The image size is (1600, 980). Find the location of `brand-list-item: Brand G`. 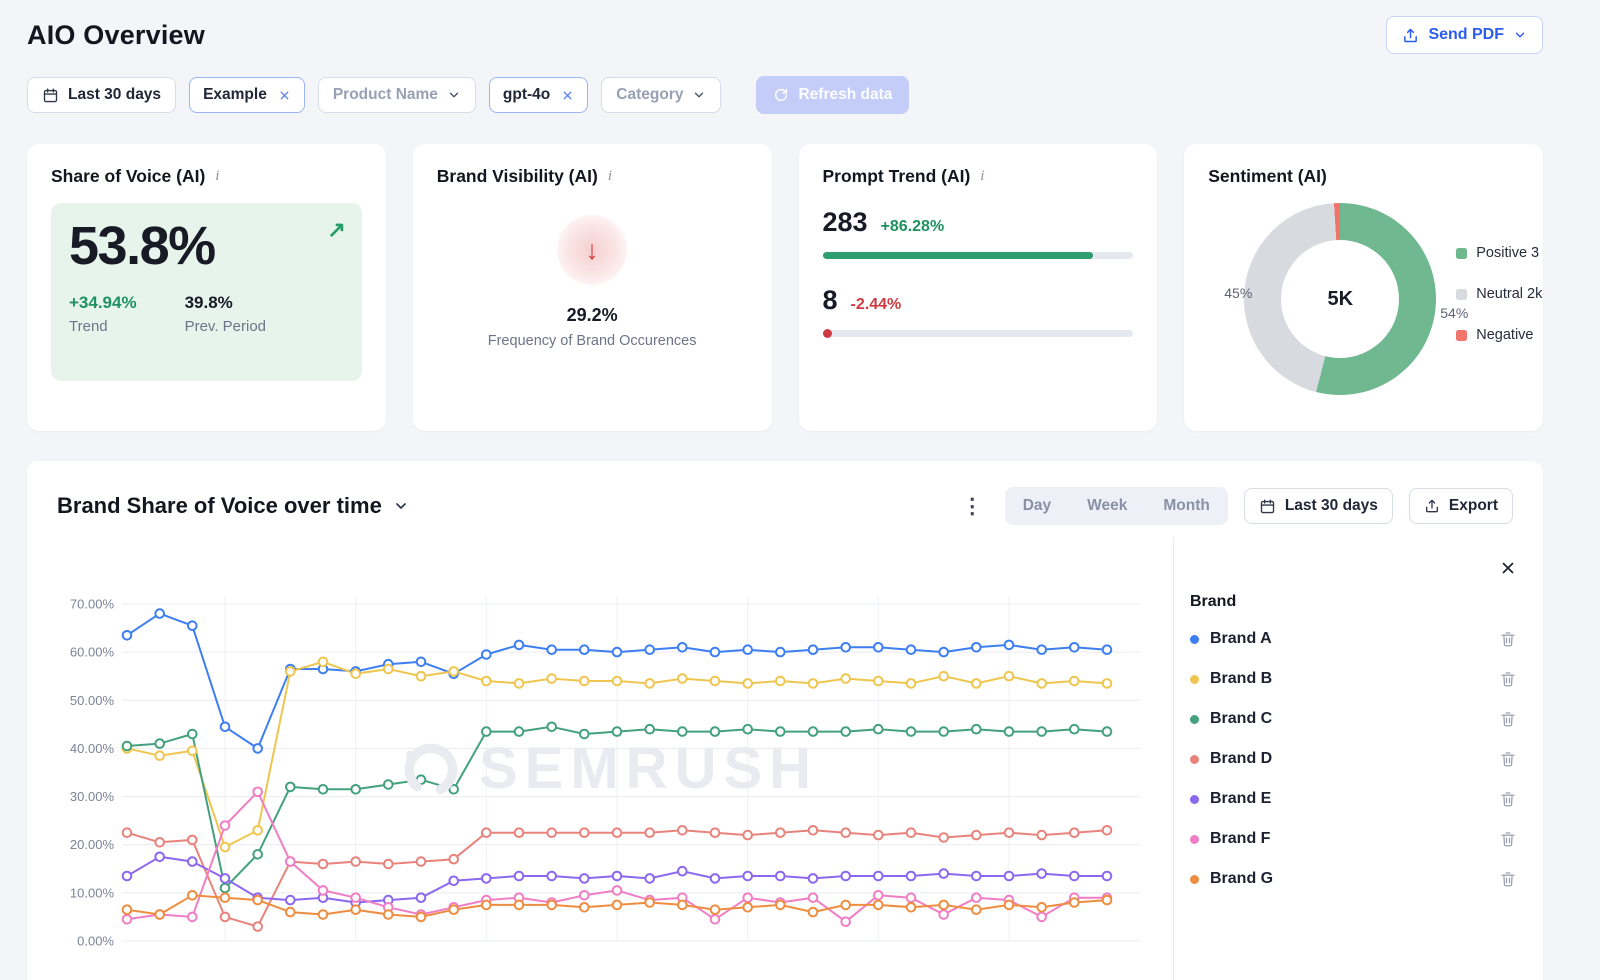

brand-list-item: Brand G is located at coordinates (1353, 879).